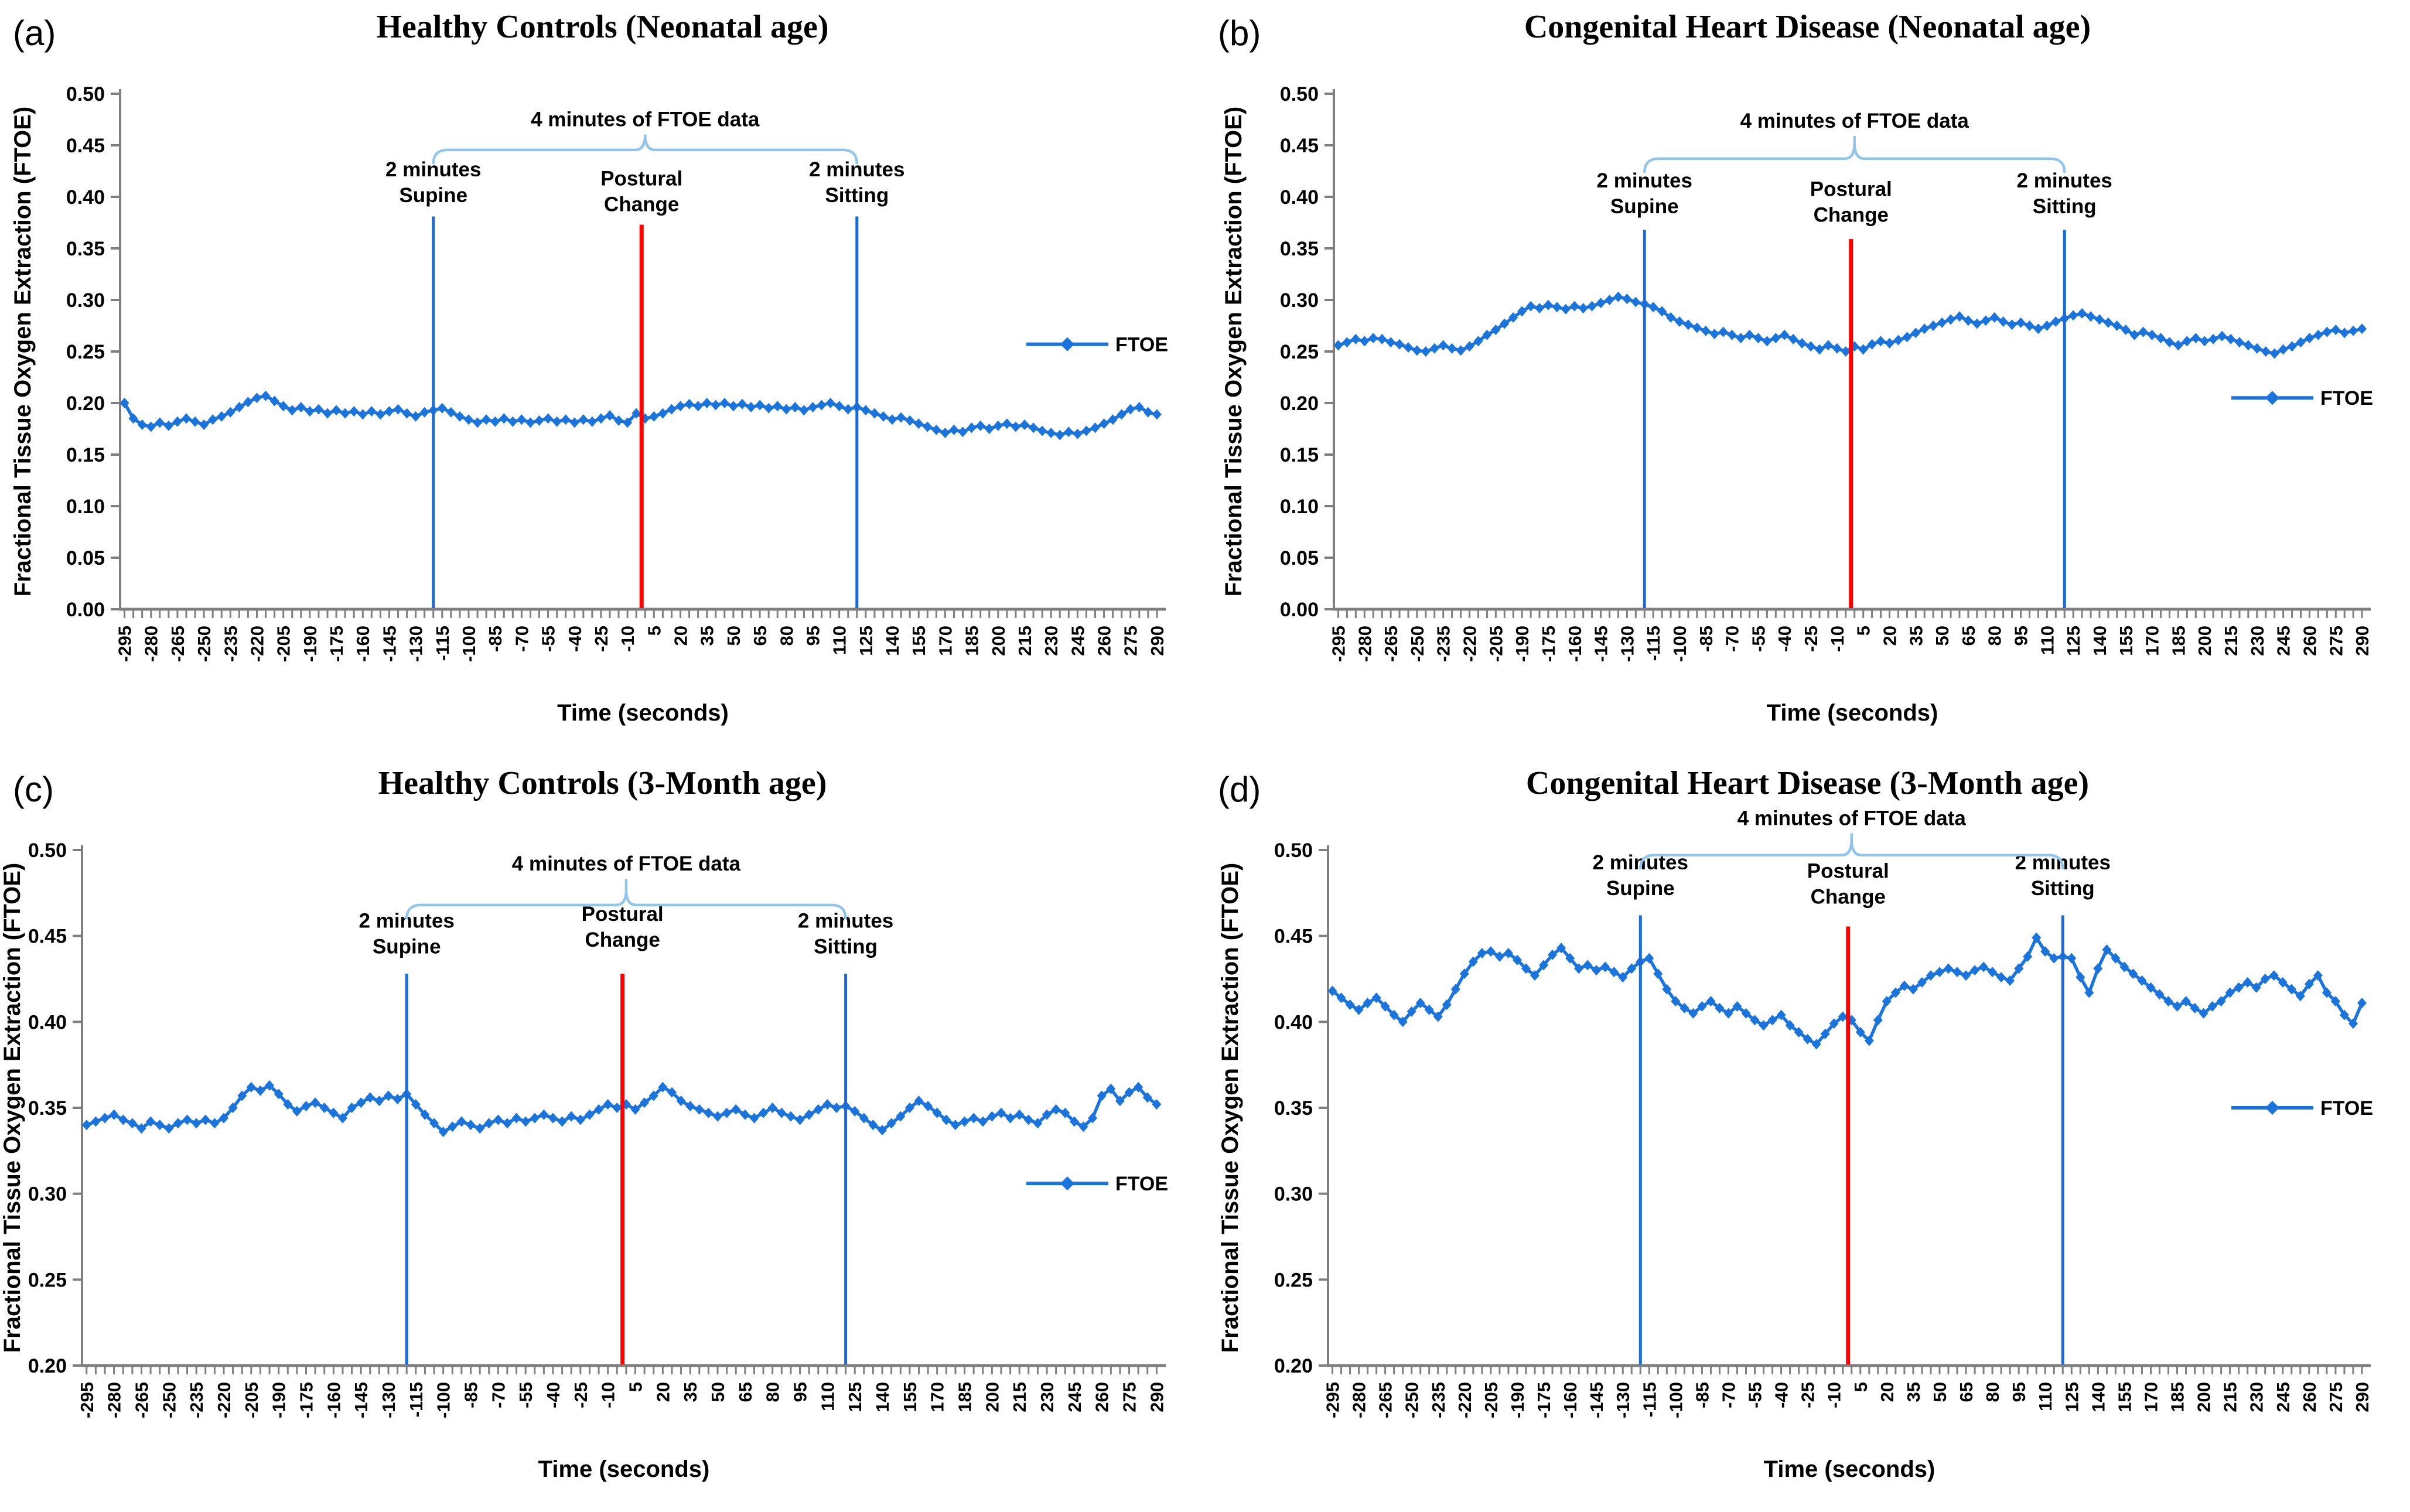 The height and width of the screenshot is (1512, 2410). I want to click on svg-text: 260, so click(1102, 1397).